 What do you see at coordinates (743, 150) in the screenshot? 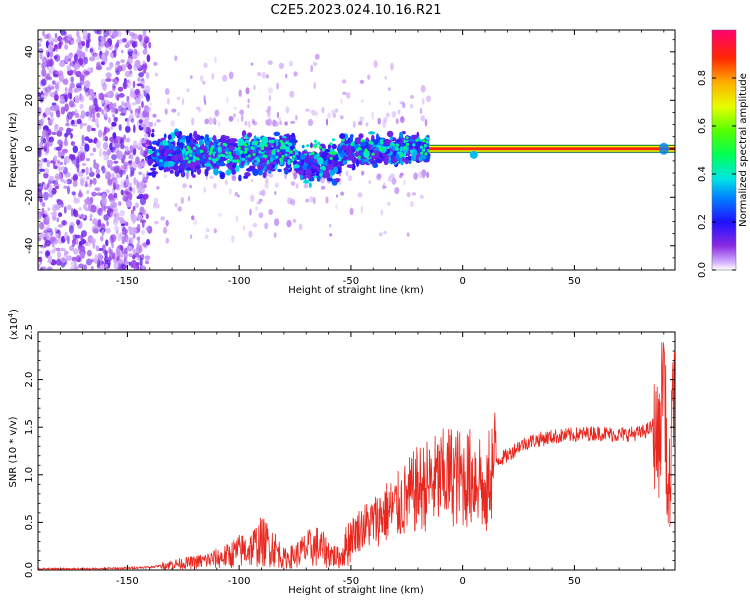
I see `colorbar-label: Normalized spectral amplitude` at bounding box center [743, 150].